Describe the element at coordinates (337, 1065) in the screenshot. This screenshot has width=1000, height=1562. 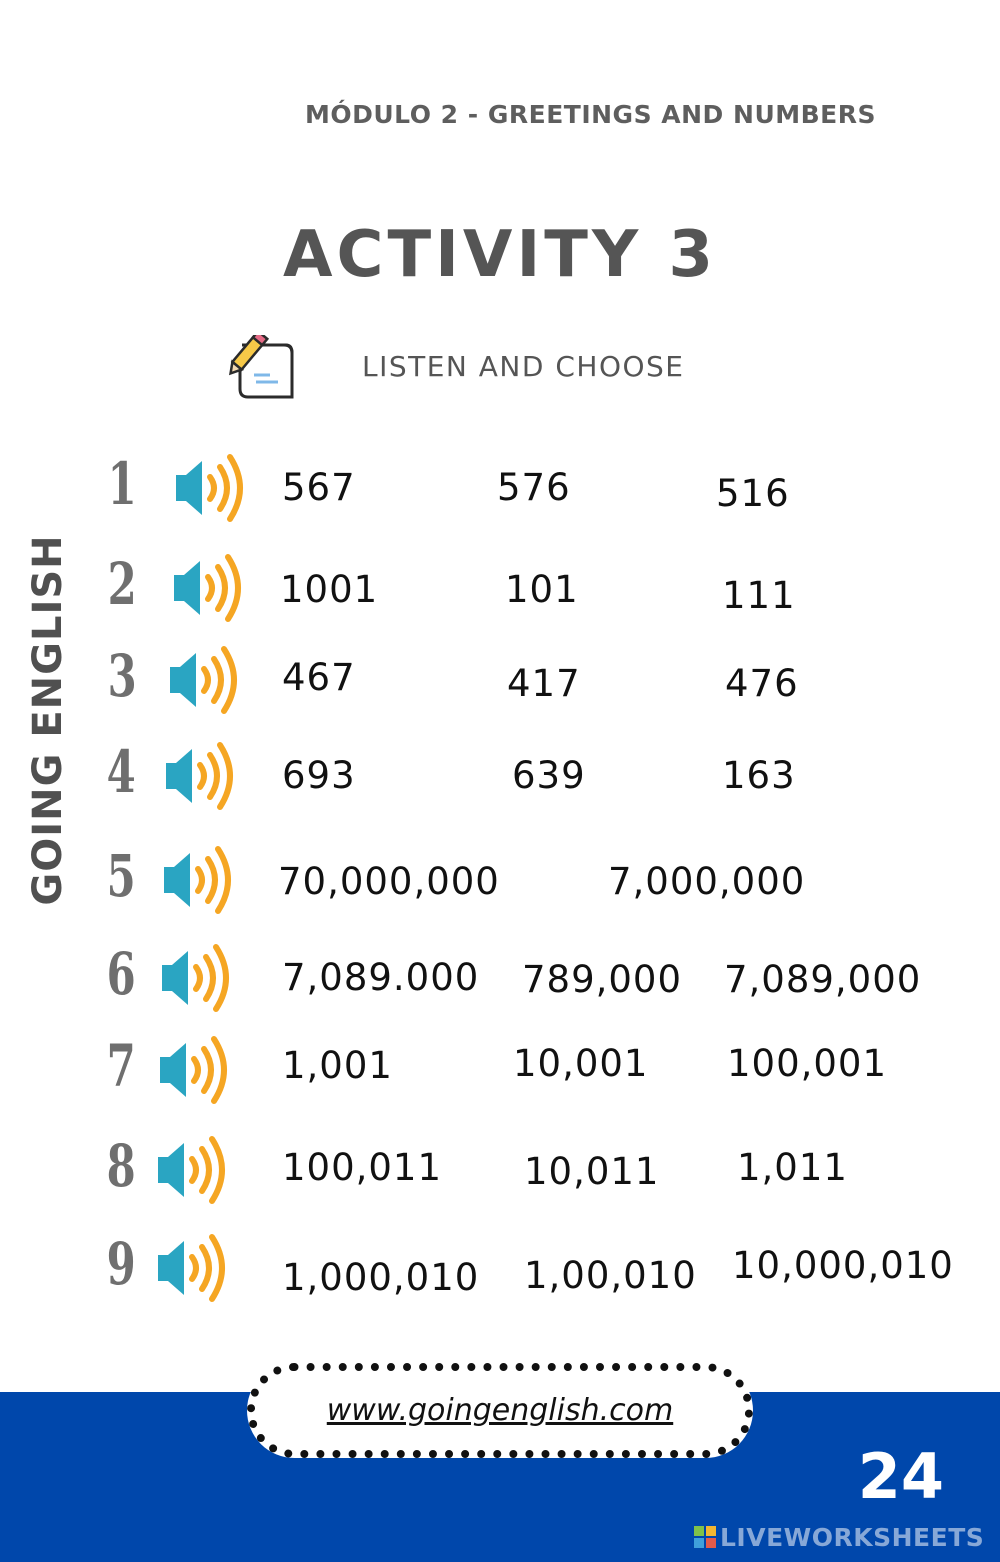
I see `answer-option: 1,001` at that location.